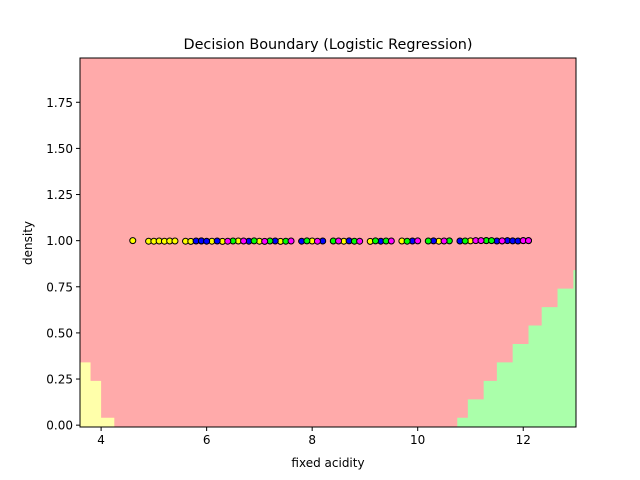 Image resolution: width=640 pixels, height=480 pixels. Describe the element at coordinates (101, 440) in the screenshot. I see `x-tick-label: 4` at that location.